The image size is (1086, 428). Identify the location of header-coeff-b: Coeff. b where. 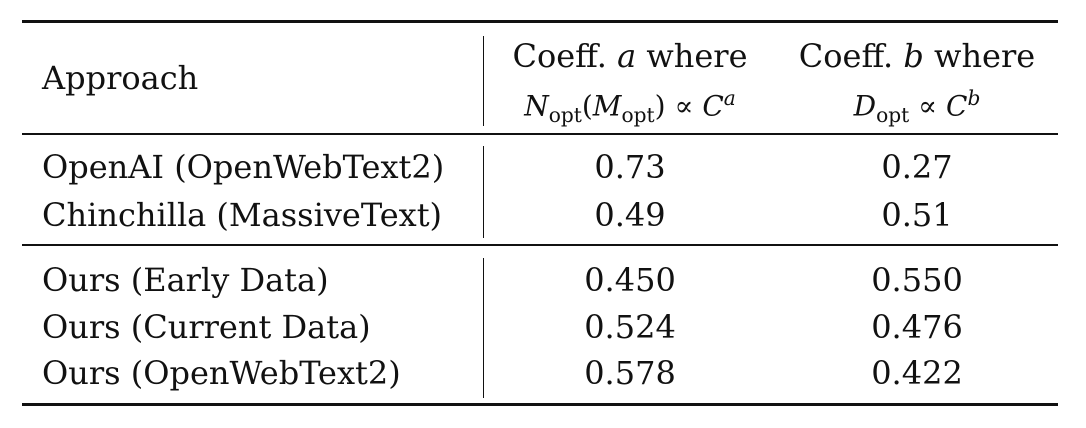
(917, 56).